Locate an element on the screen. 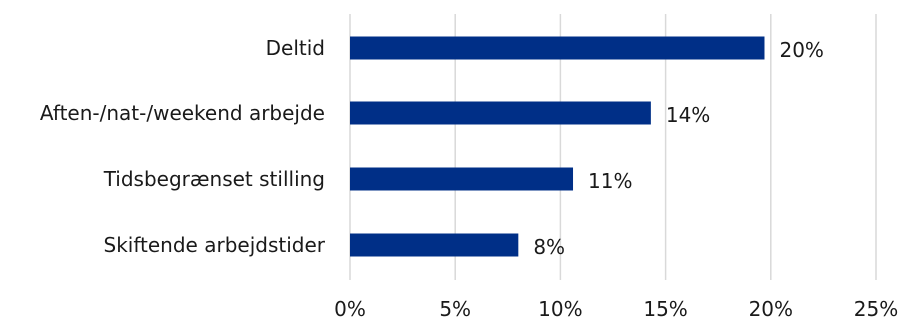 The image size is (903, 320). x-tick-label: 10% is located at coordinates (560, 308).